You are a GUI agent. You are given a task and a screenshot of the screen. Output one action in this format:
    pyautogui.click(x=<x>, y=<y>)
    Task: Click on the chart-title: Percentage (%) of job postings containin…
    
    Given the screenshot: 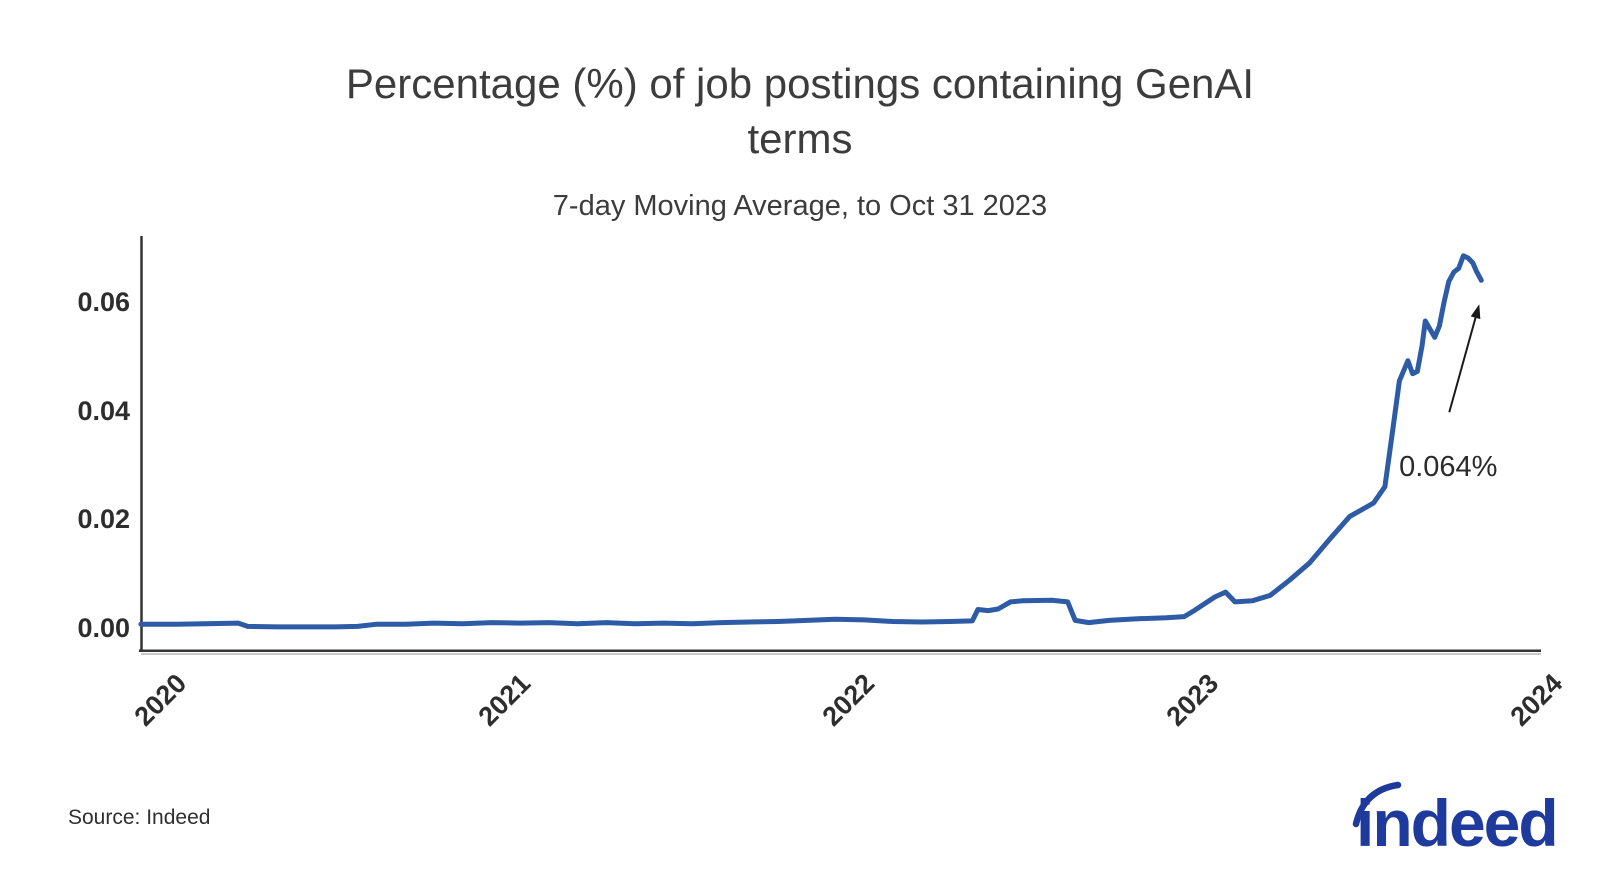 What is the action you would take?
    pyautogui.click(x=800, y=111)
    